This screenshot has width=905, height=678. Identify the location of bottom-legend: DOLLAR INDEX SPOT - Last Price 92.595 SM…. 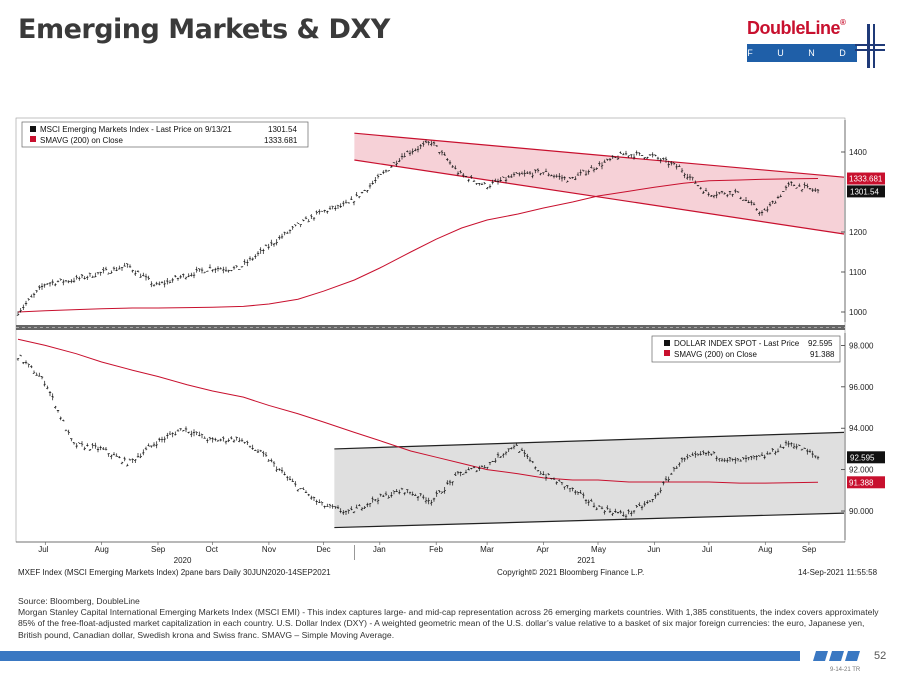
(746, 349).